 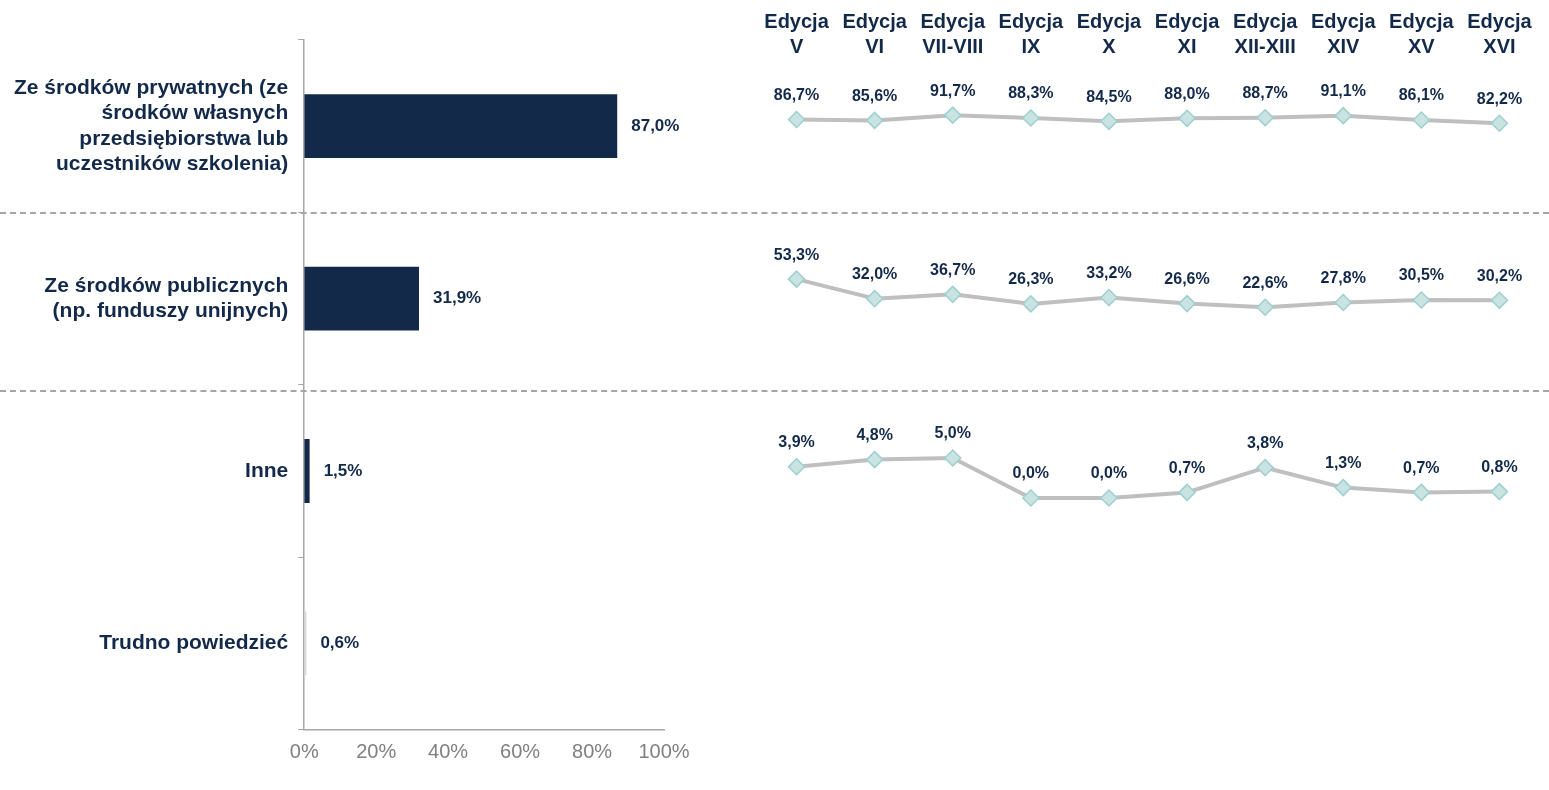 What do you see at coordinates (1265, 443) in the screenshot?
I see `data-label: 3,8%` at bounding box center [1265, 443].